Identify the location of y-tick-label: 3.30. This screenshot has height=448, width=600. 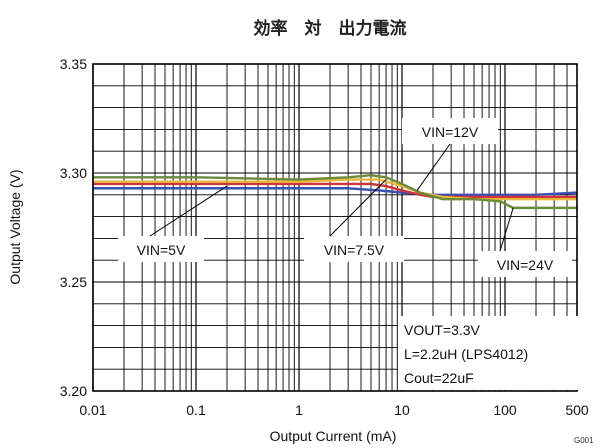
(73, 173).